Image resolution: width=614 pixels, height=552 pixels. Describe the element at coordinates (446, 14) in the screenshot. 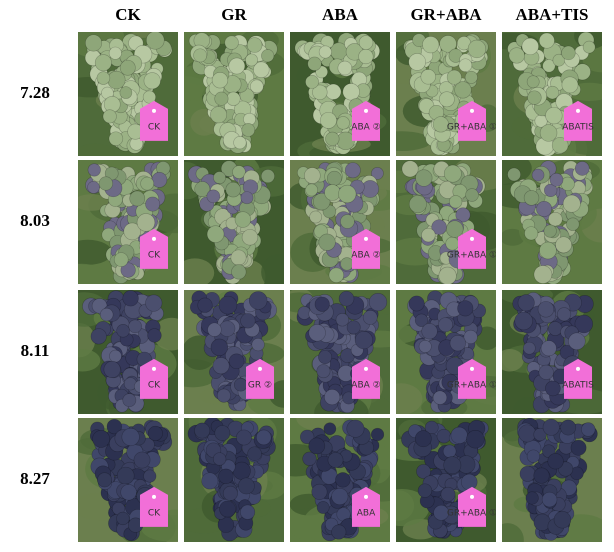

I see `column-header: GR+ABA` at that location.